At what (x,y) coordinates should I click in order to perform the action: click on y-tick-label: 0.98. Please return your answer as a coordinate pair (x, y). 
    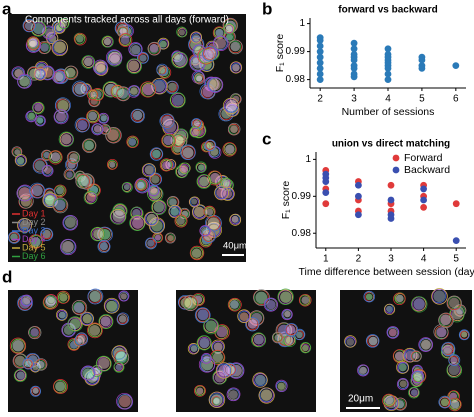
    Looking at the image, I should click on (296, 79).